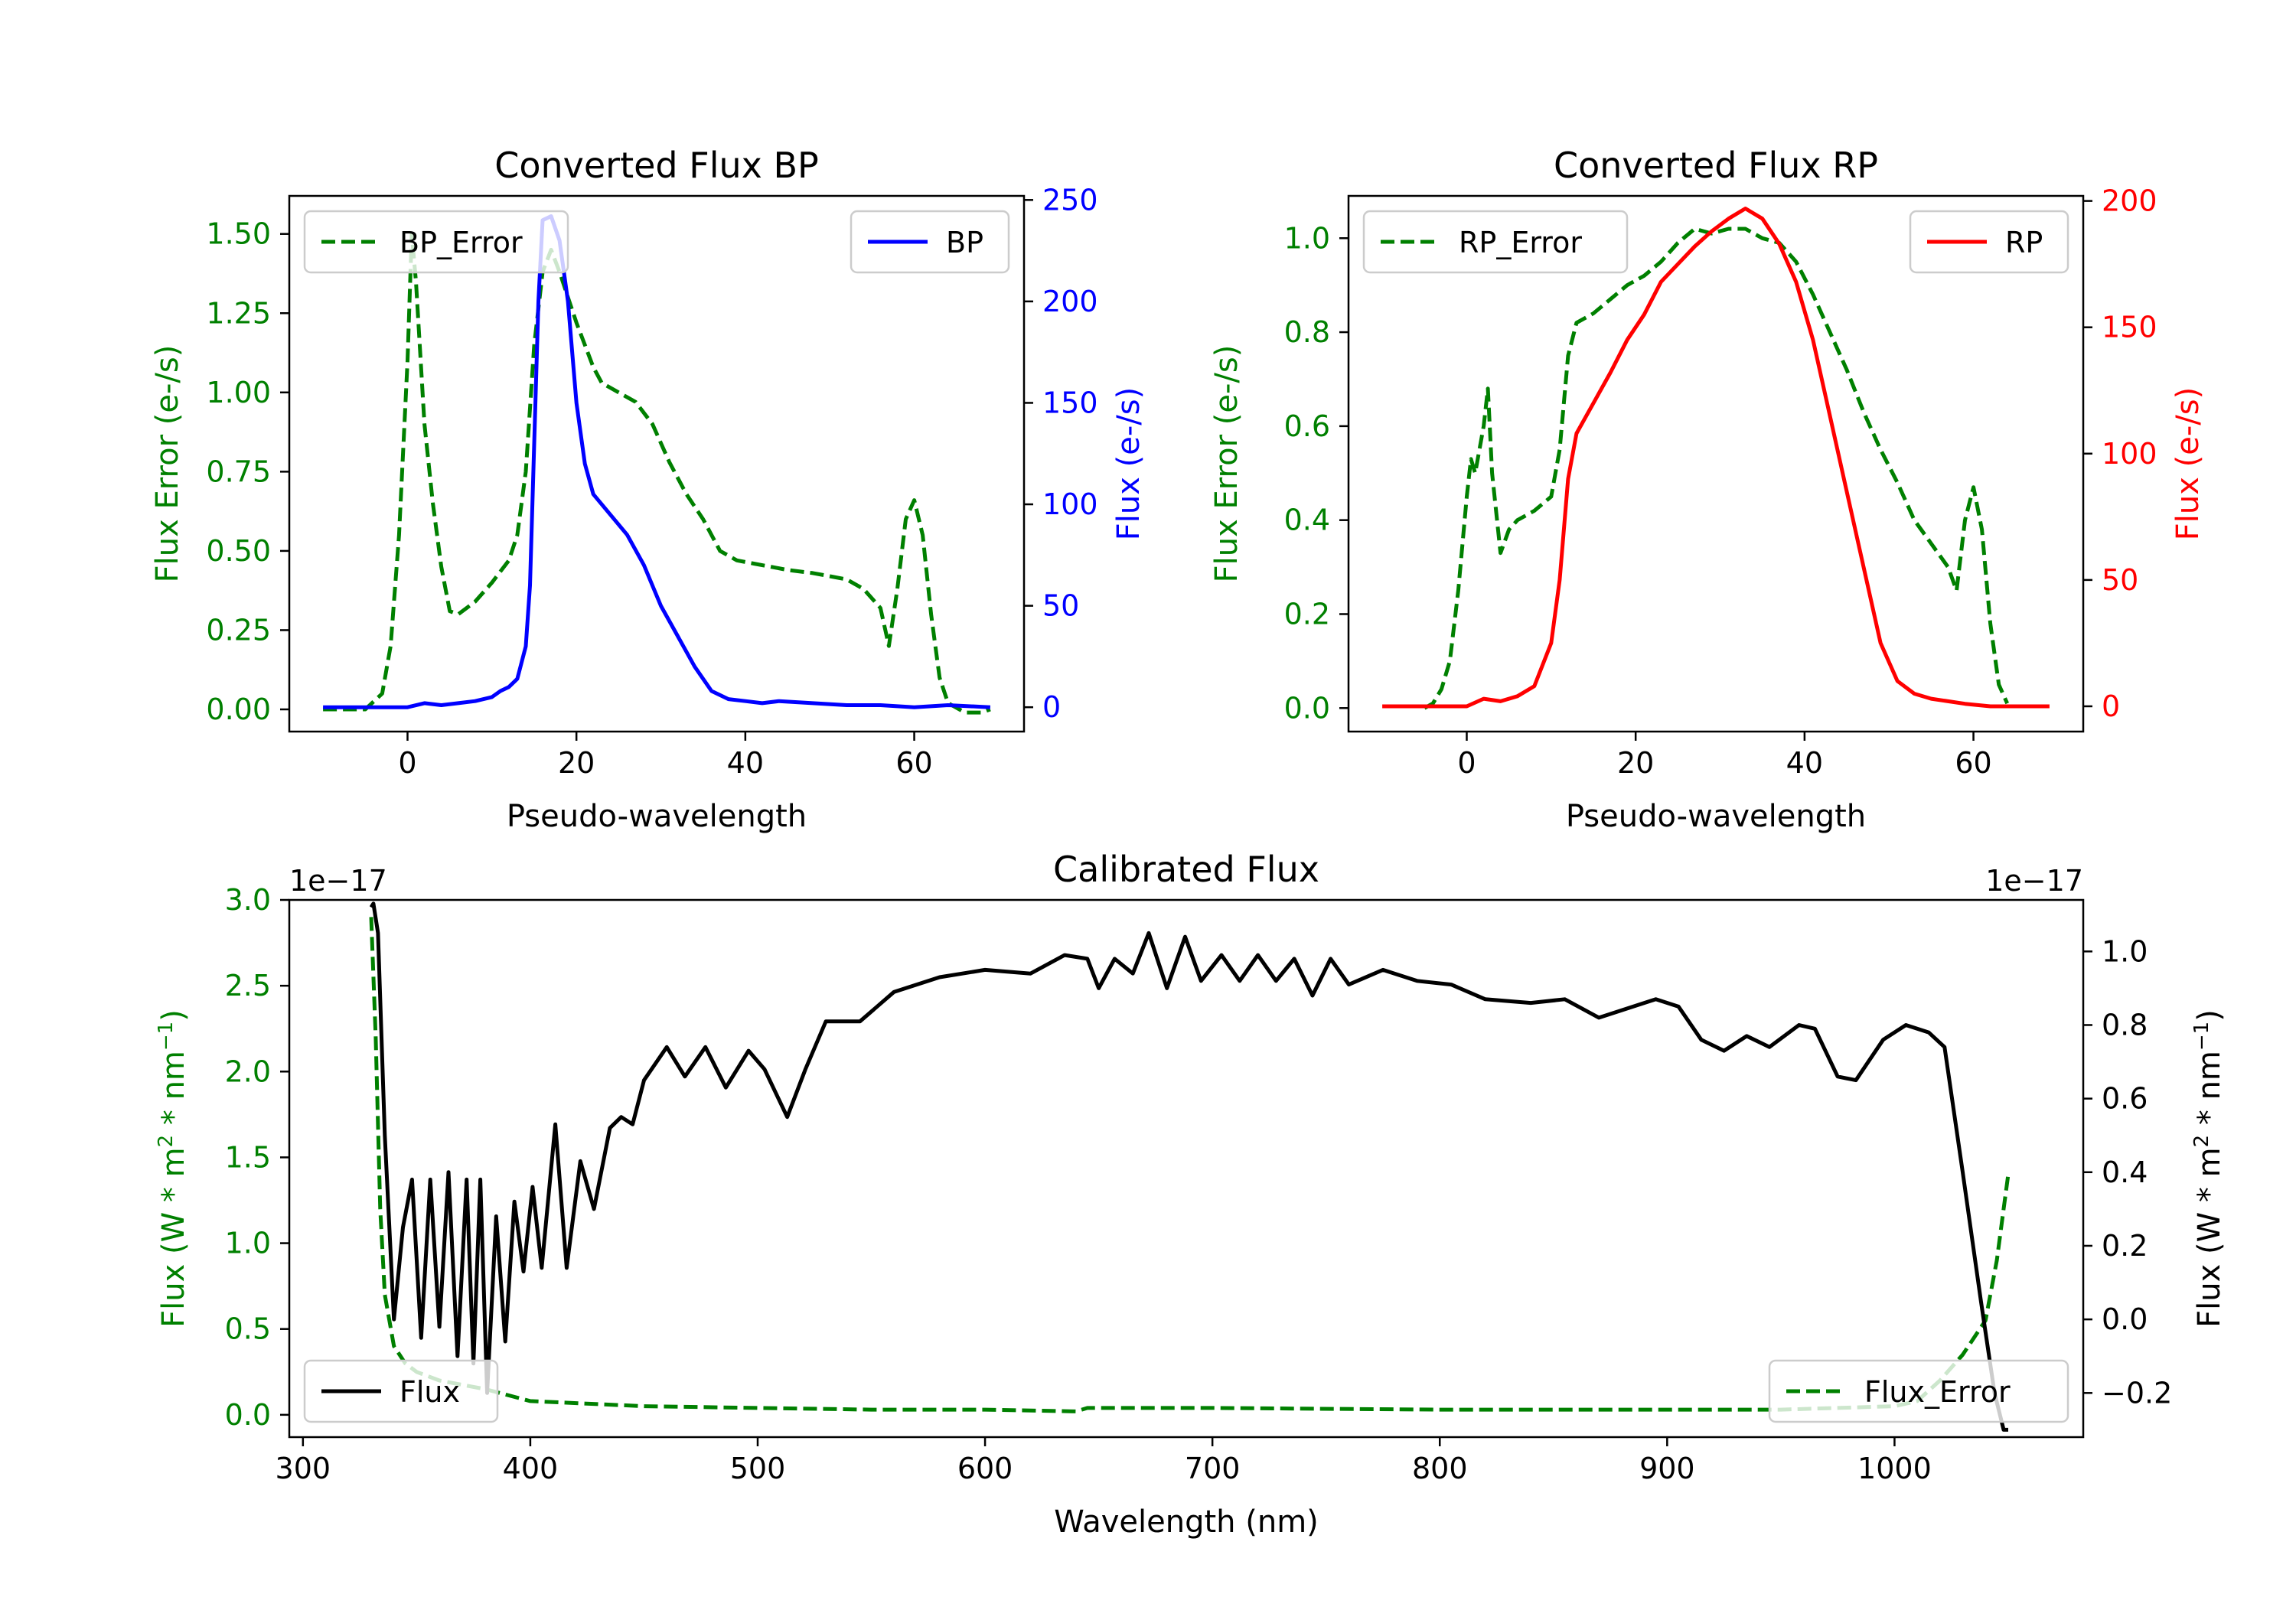 This screenshot has width=2296, height=1607. I want to click on right-y-tick-label: −0.2, so click(2137, 1393).